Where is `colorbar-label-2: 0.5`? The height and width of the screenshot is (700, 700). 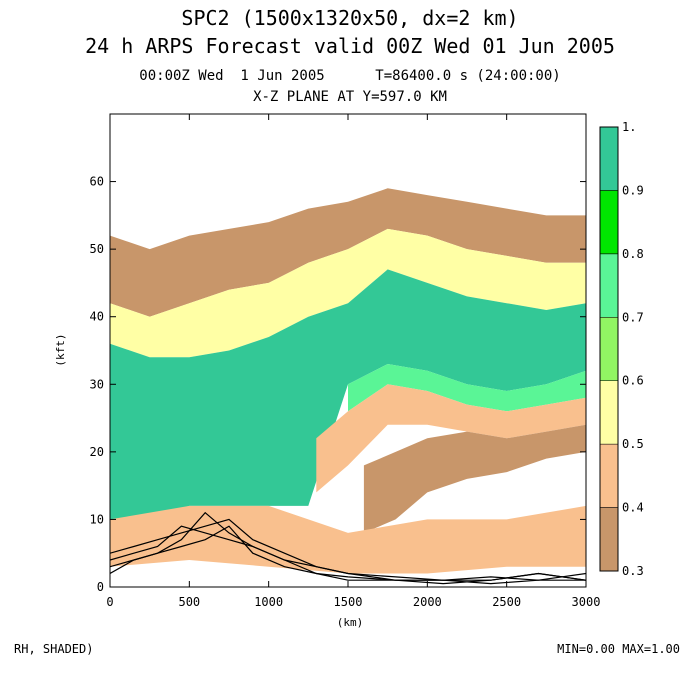
colorbar-label-2: 0.5 is located at coordinates (633, 444).